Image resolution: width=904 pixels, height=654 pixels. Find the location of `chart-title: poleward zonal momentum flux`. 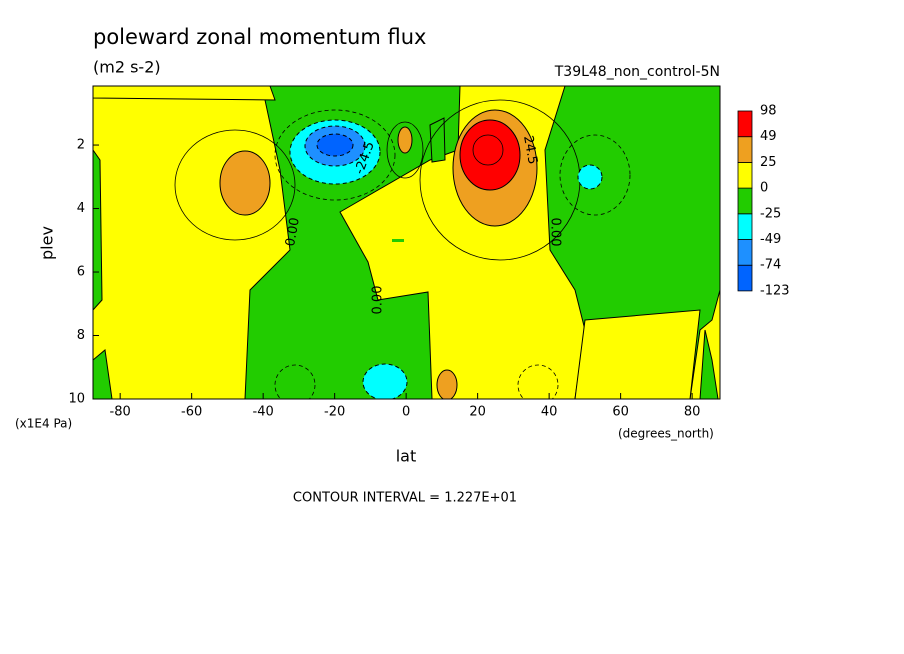

chart-title: poleward zonal momentum flux is located at coordinates (259, 37).